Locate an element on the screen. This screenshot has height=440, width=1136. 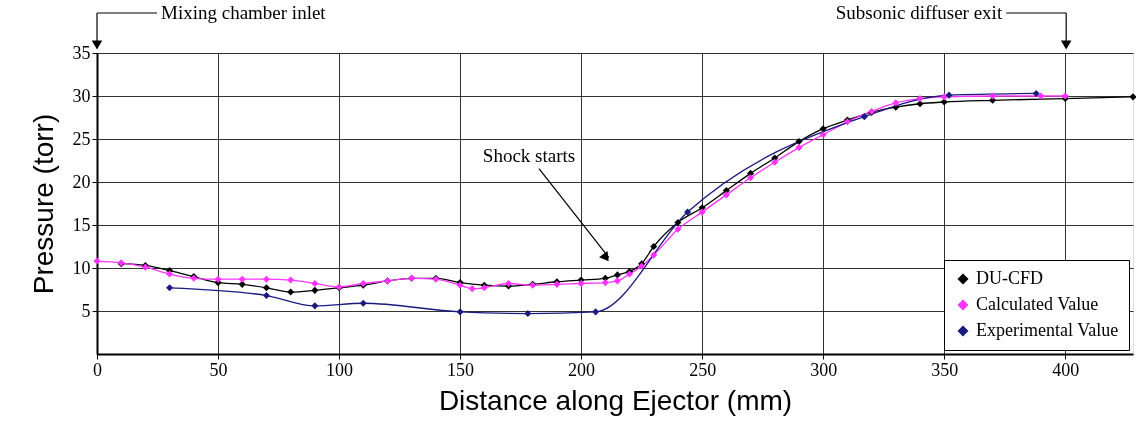
x-axis-title: Distance along Ejector (mm) is located at coordinates (615, 400).